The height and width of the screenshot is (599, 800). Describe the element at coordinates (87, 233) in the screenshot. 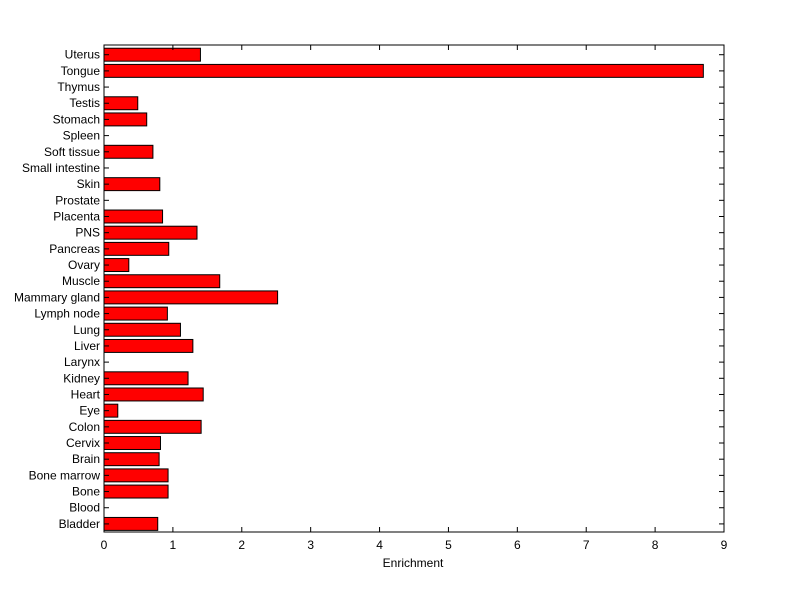

I see `y-tick-label: PNS` at that location.